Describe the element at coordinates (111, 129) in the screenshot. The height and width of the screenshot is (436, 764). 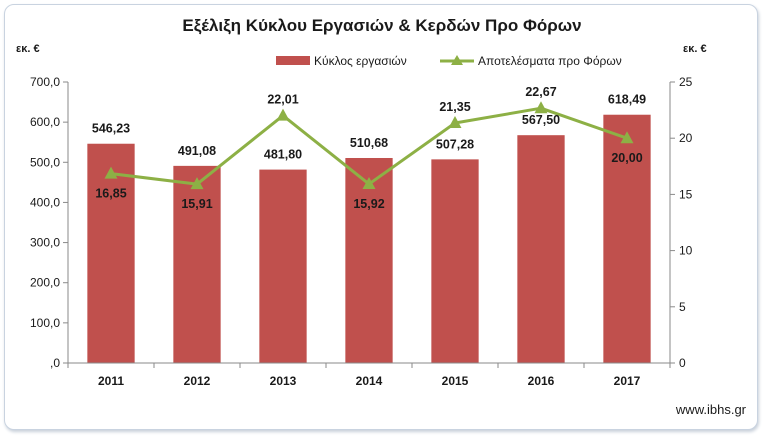
I see `revenue-data-label: 546,23` at that location.